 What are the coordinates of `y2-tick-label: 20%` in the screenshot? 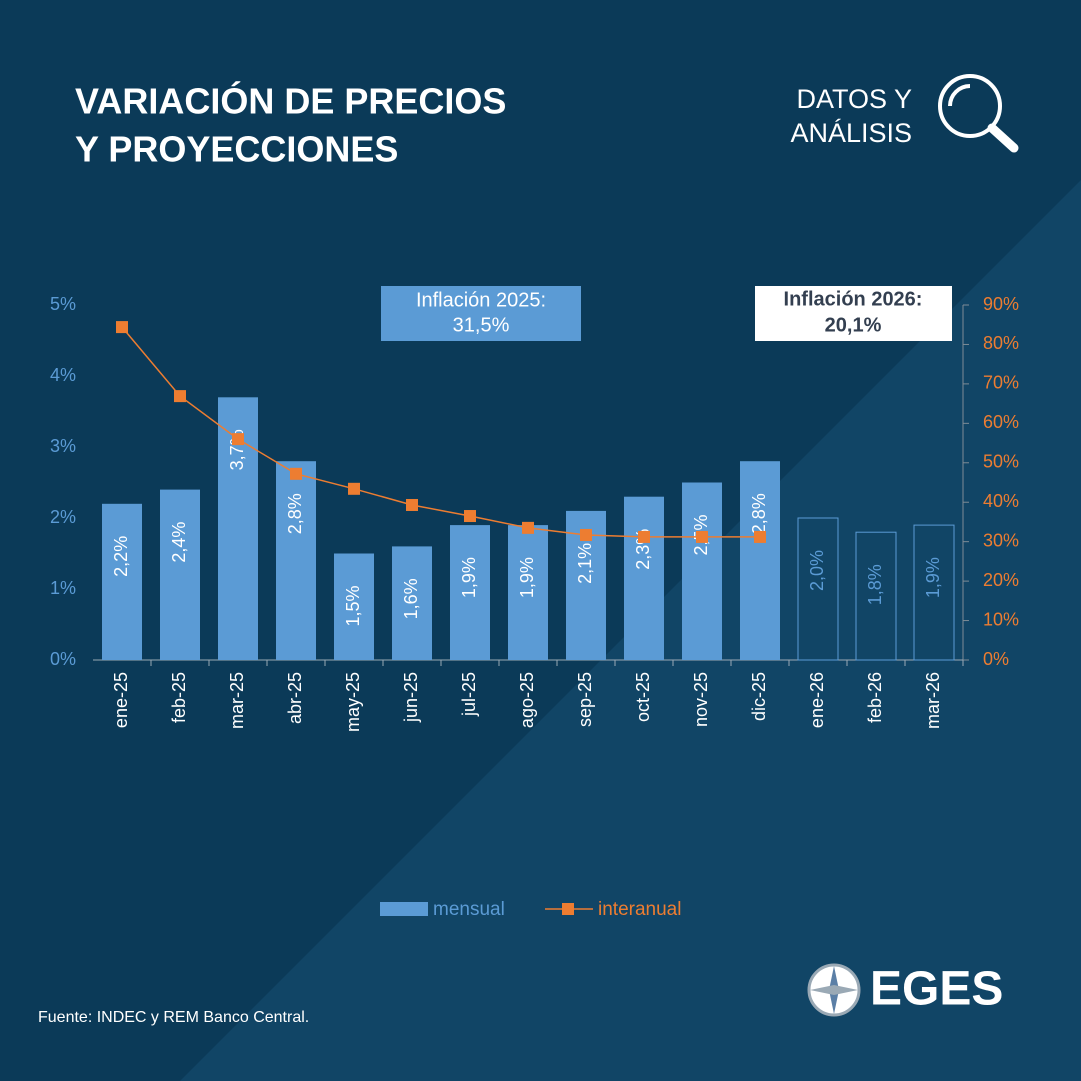 It's located at (1001, 580).